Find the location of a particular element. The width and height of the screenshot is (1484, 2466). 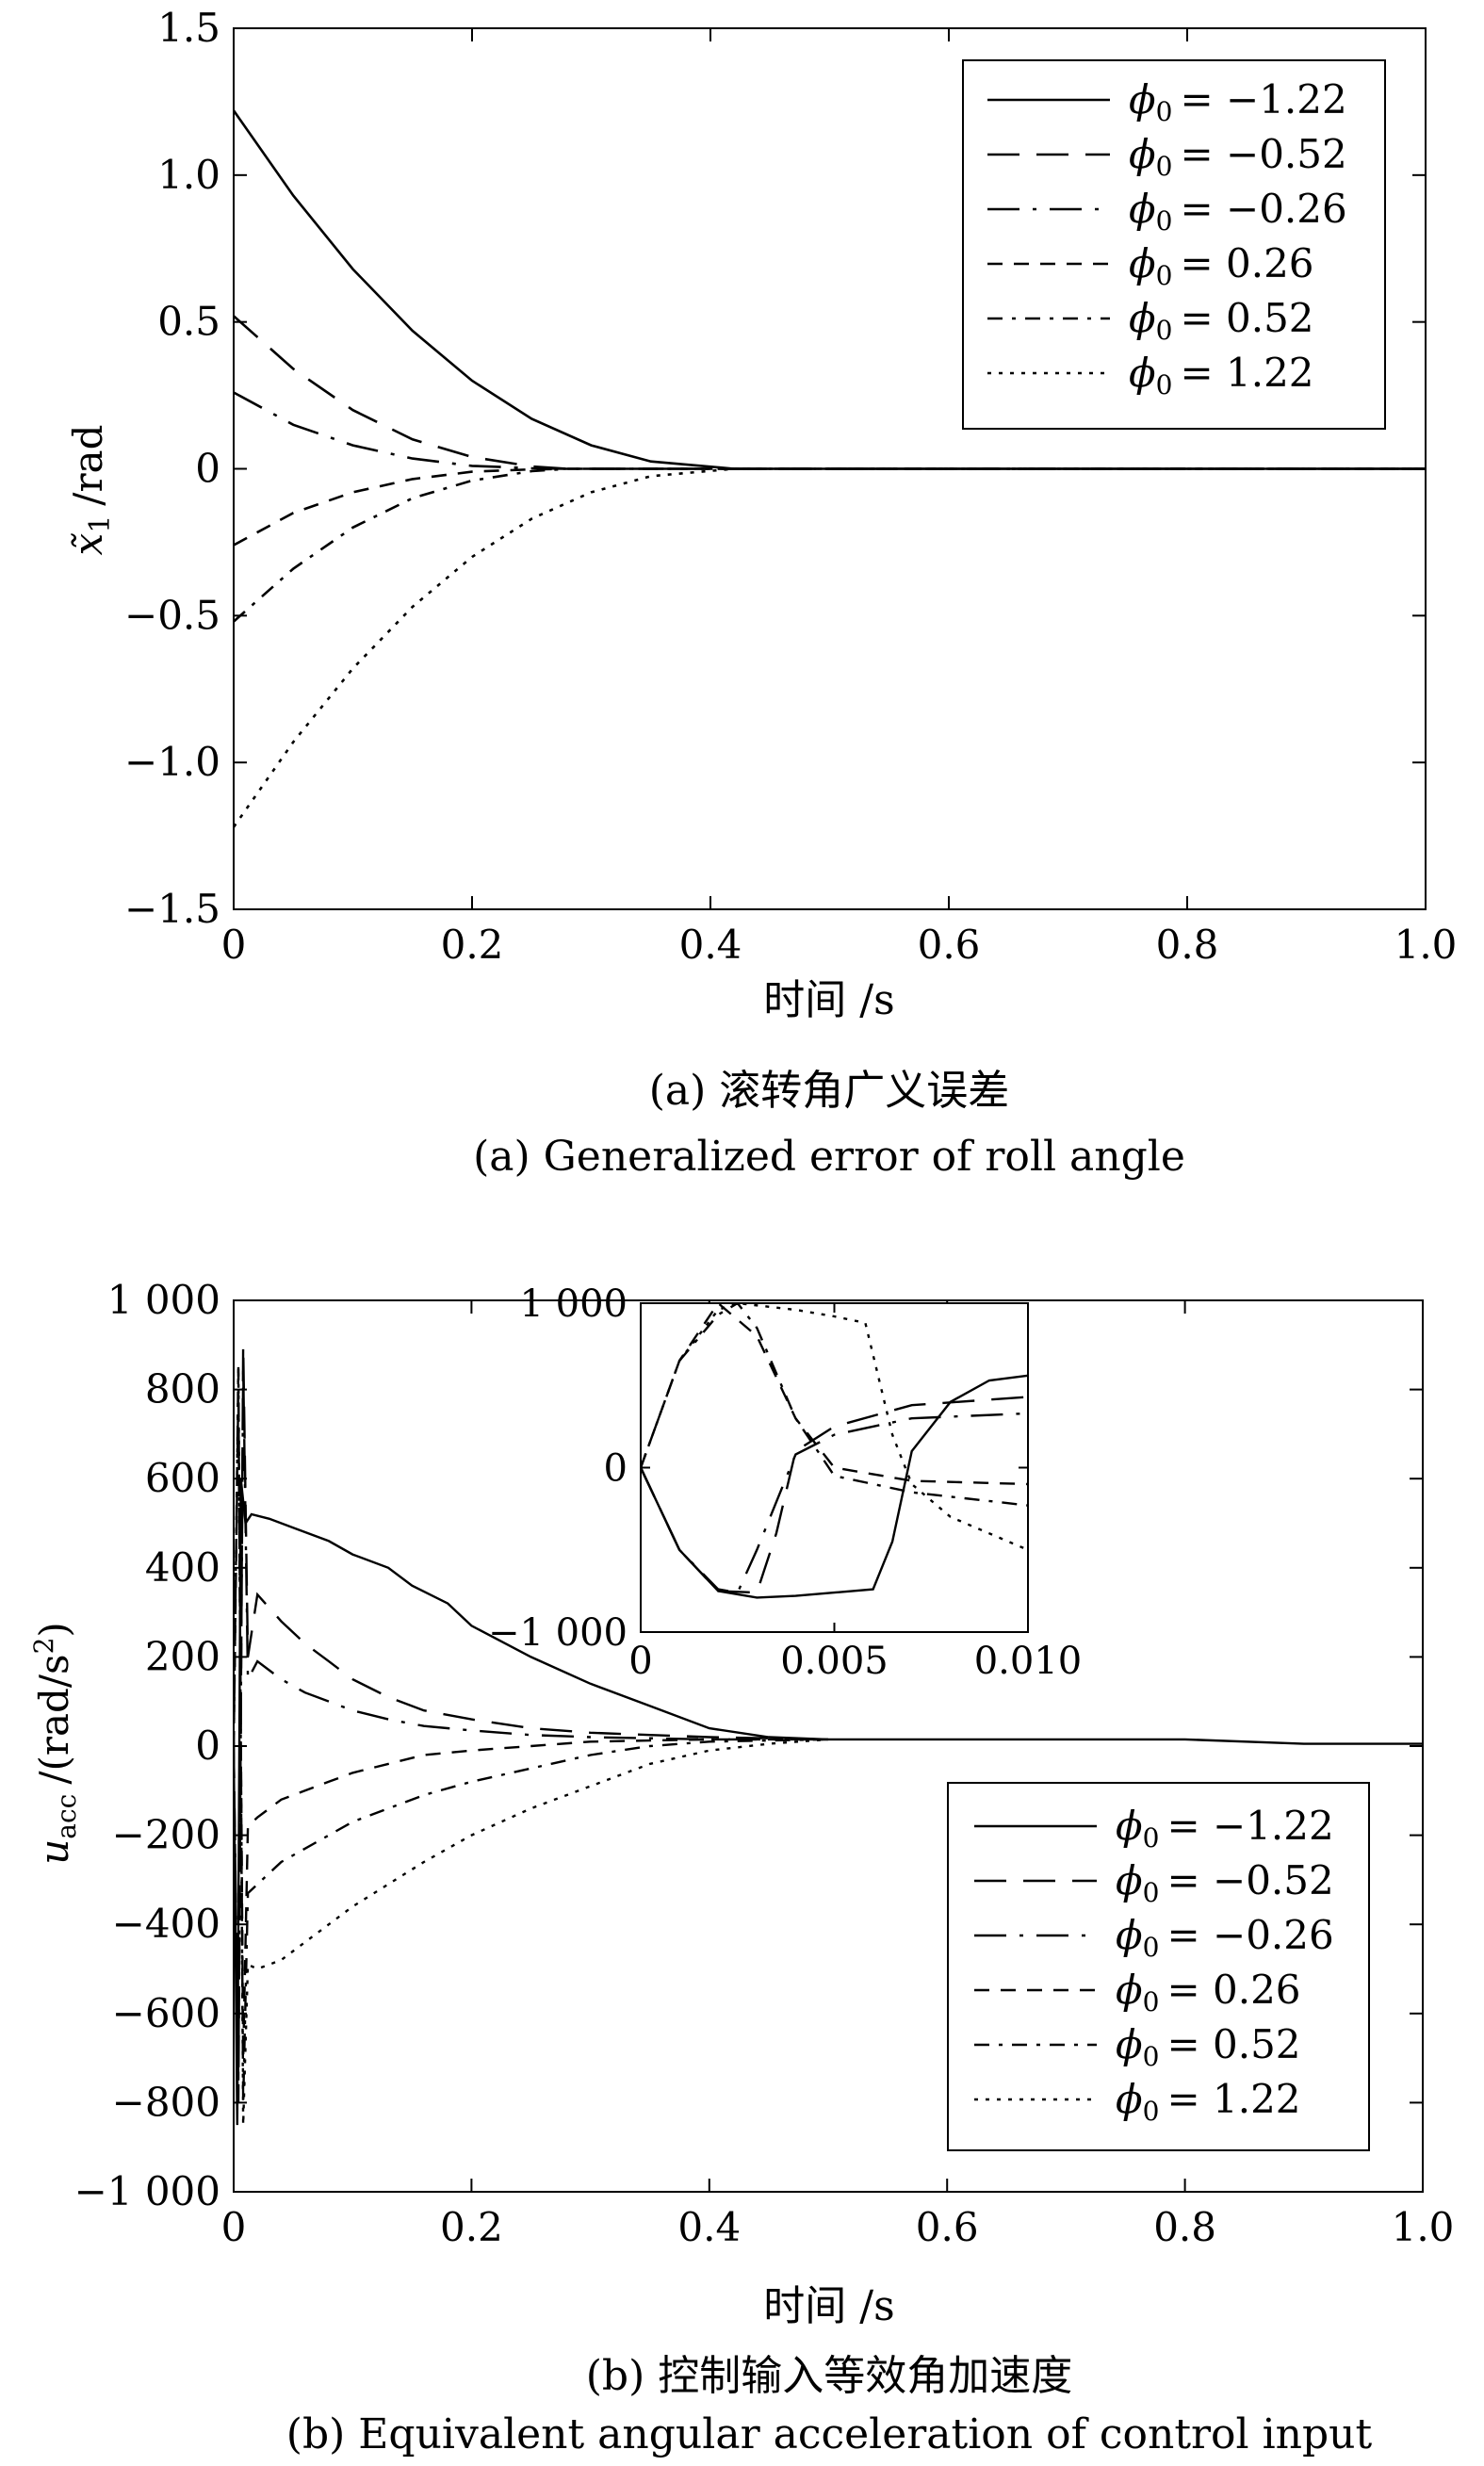

chart-b-ylabel-sub: acc is located at coordinates (66, 1816).